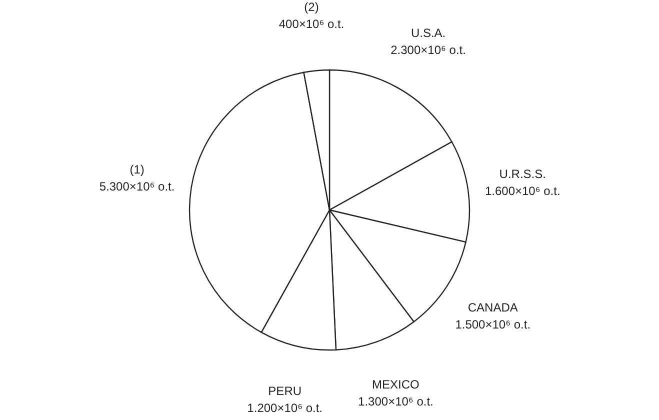 This screenshot has width=659, height=420. What do you see at coordinates (285, 391) in the screenshot?
I see `slice-label: PERU` at bounding box center [285, 391].